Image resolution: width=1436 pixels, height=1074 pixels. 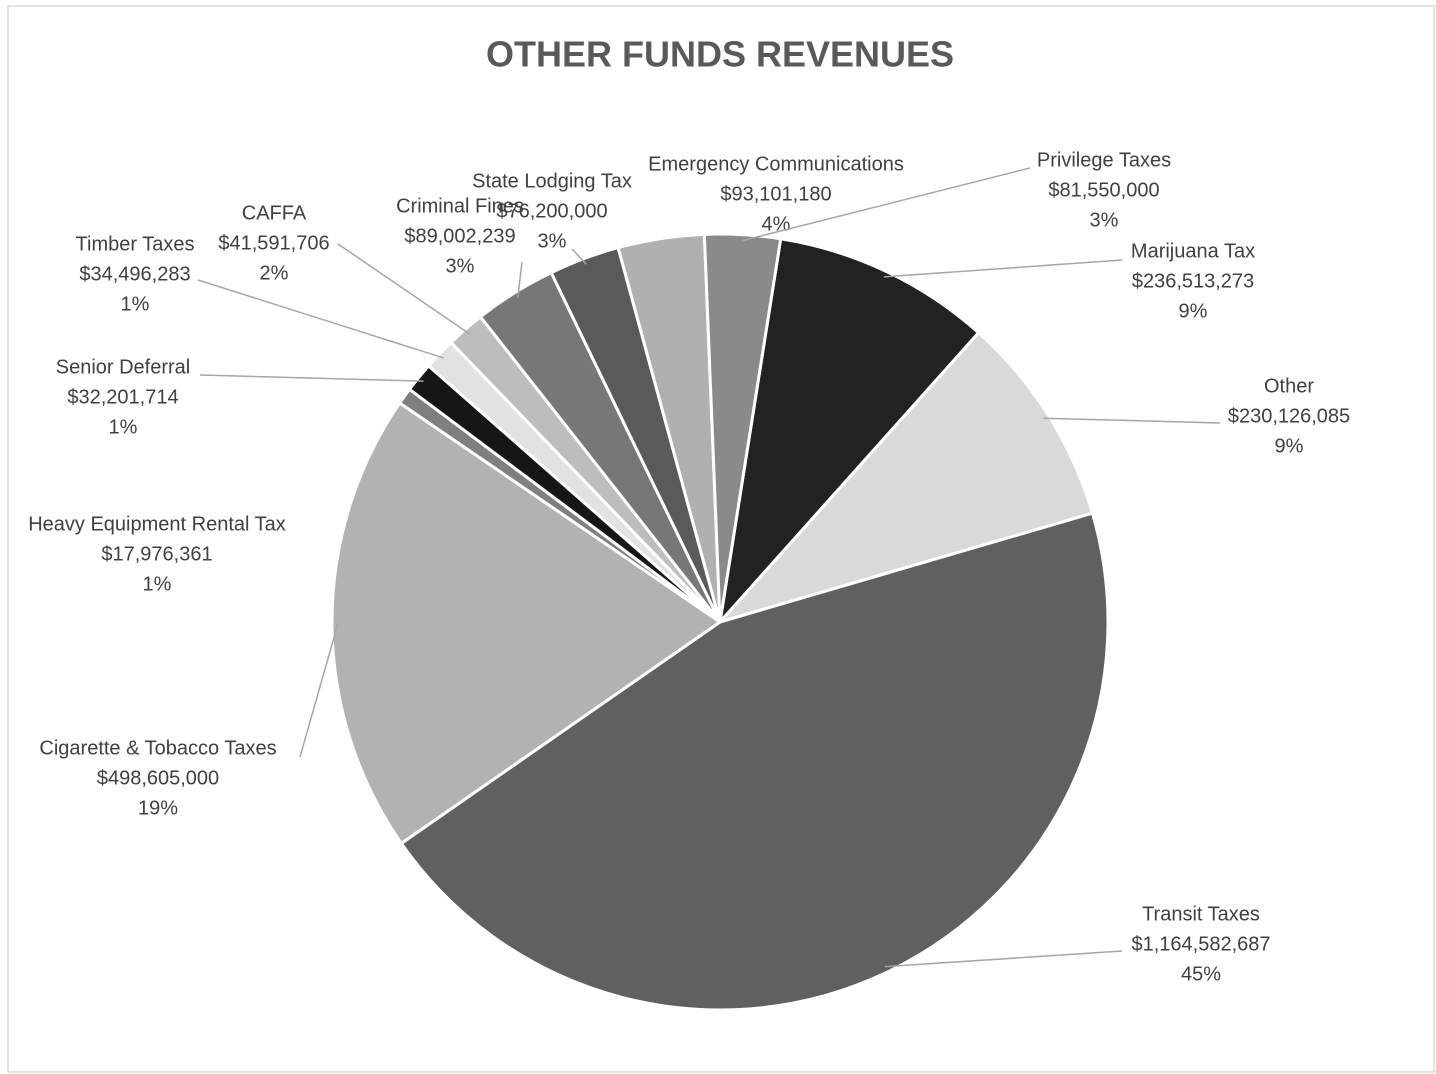 I want to click on slice-label: Privilege Taxes, so click(x=1104, y=160).